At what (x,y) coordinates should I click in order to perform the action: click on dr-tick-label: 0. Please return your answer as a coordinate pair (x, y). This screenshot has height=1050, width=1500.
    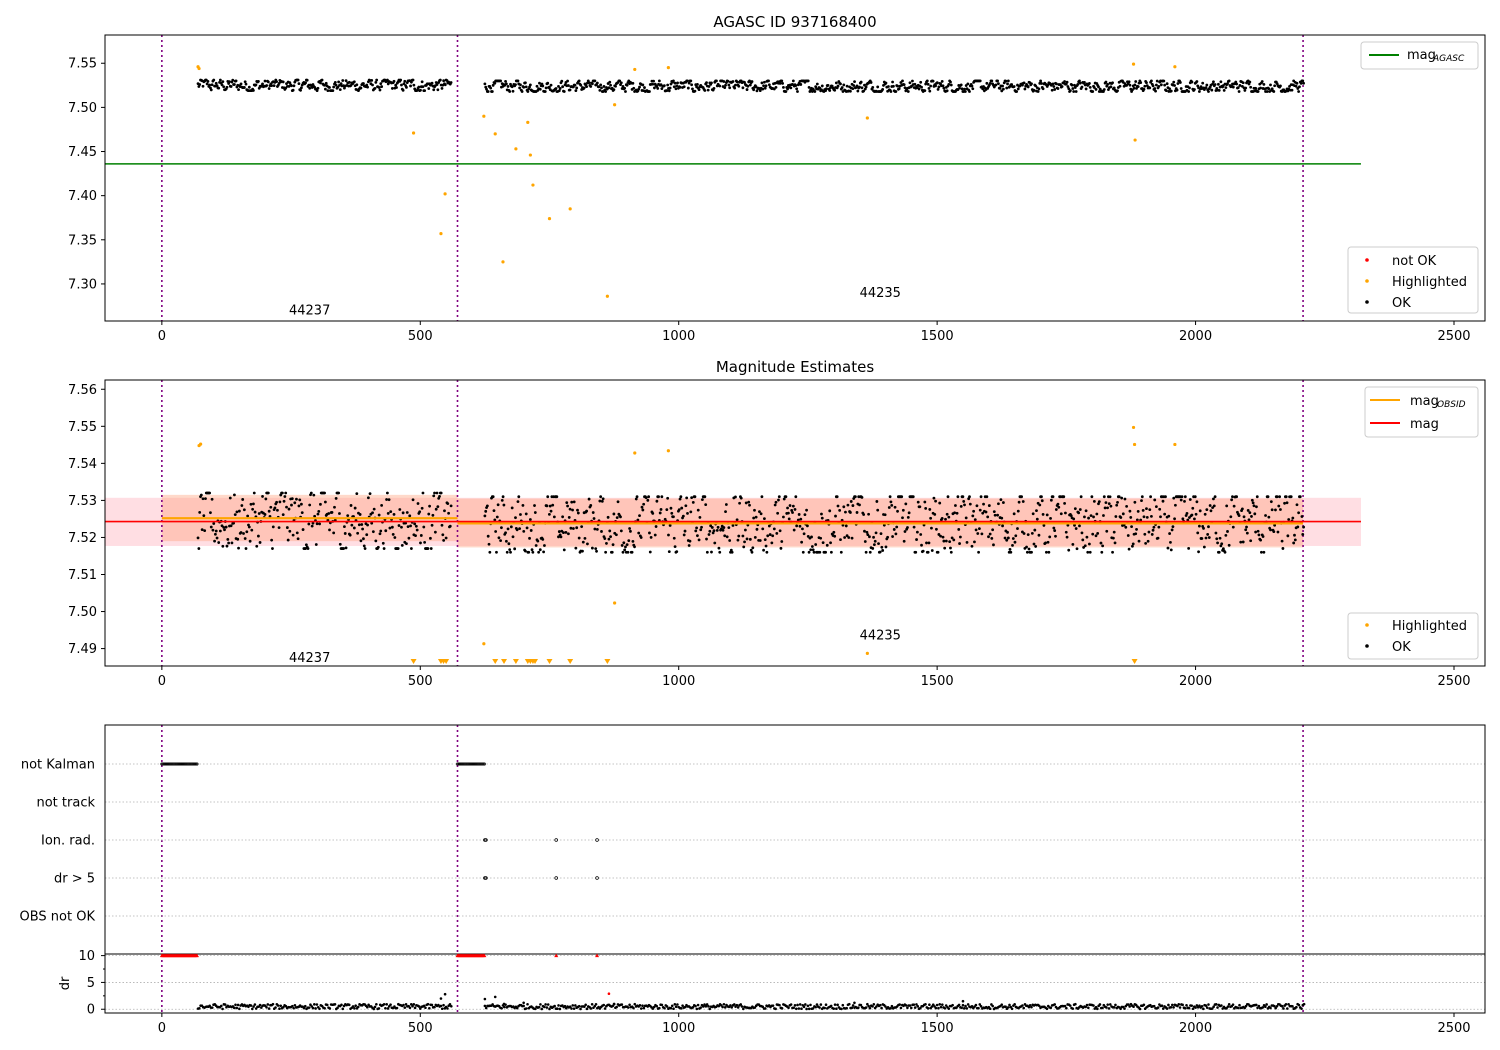
    Looking at the image, I should click on (91, 1010).